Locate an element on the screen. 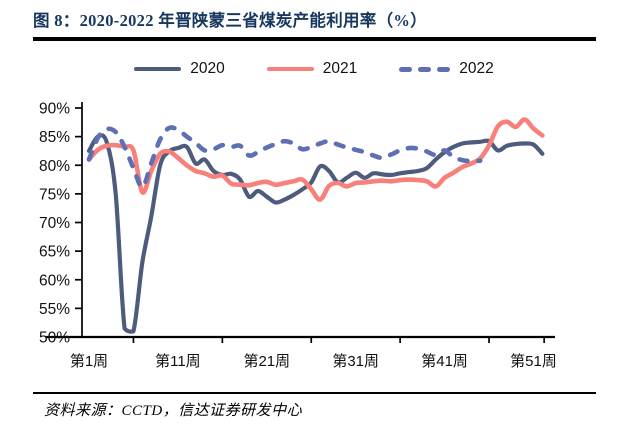  y-axis-tick-label: 85% is located at coordinates (54, 137).